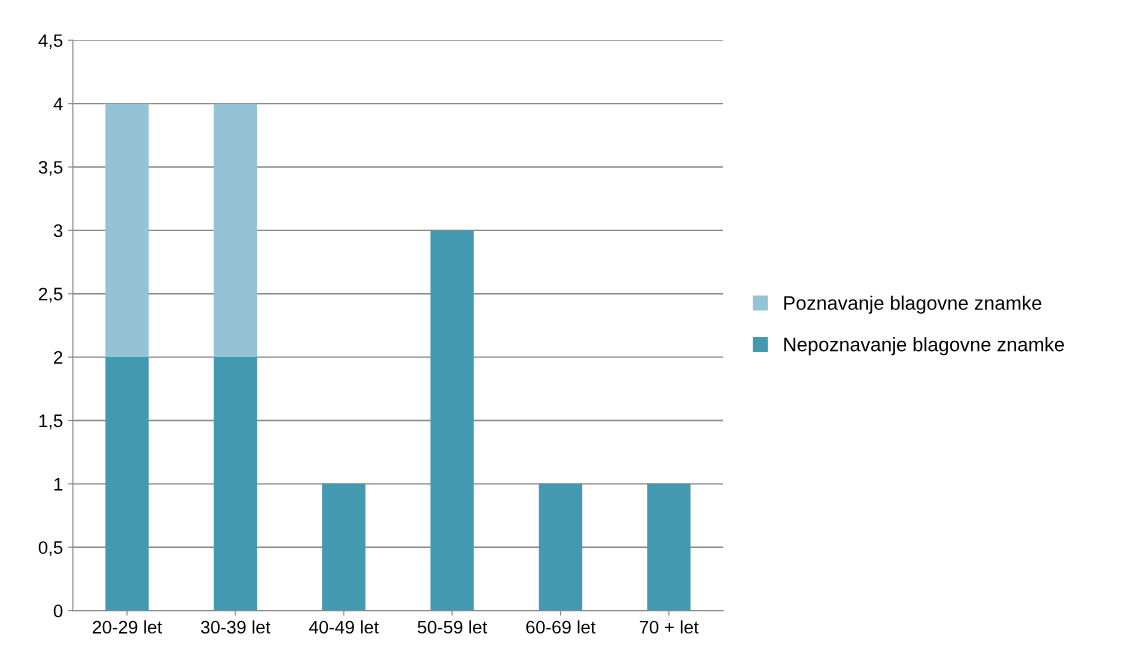  Describe the element at coordinates (58, 484) in the screenshot. I see `y-tick-label: 1` at that location.